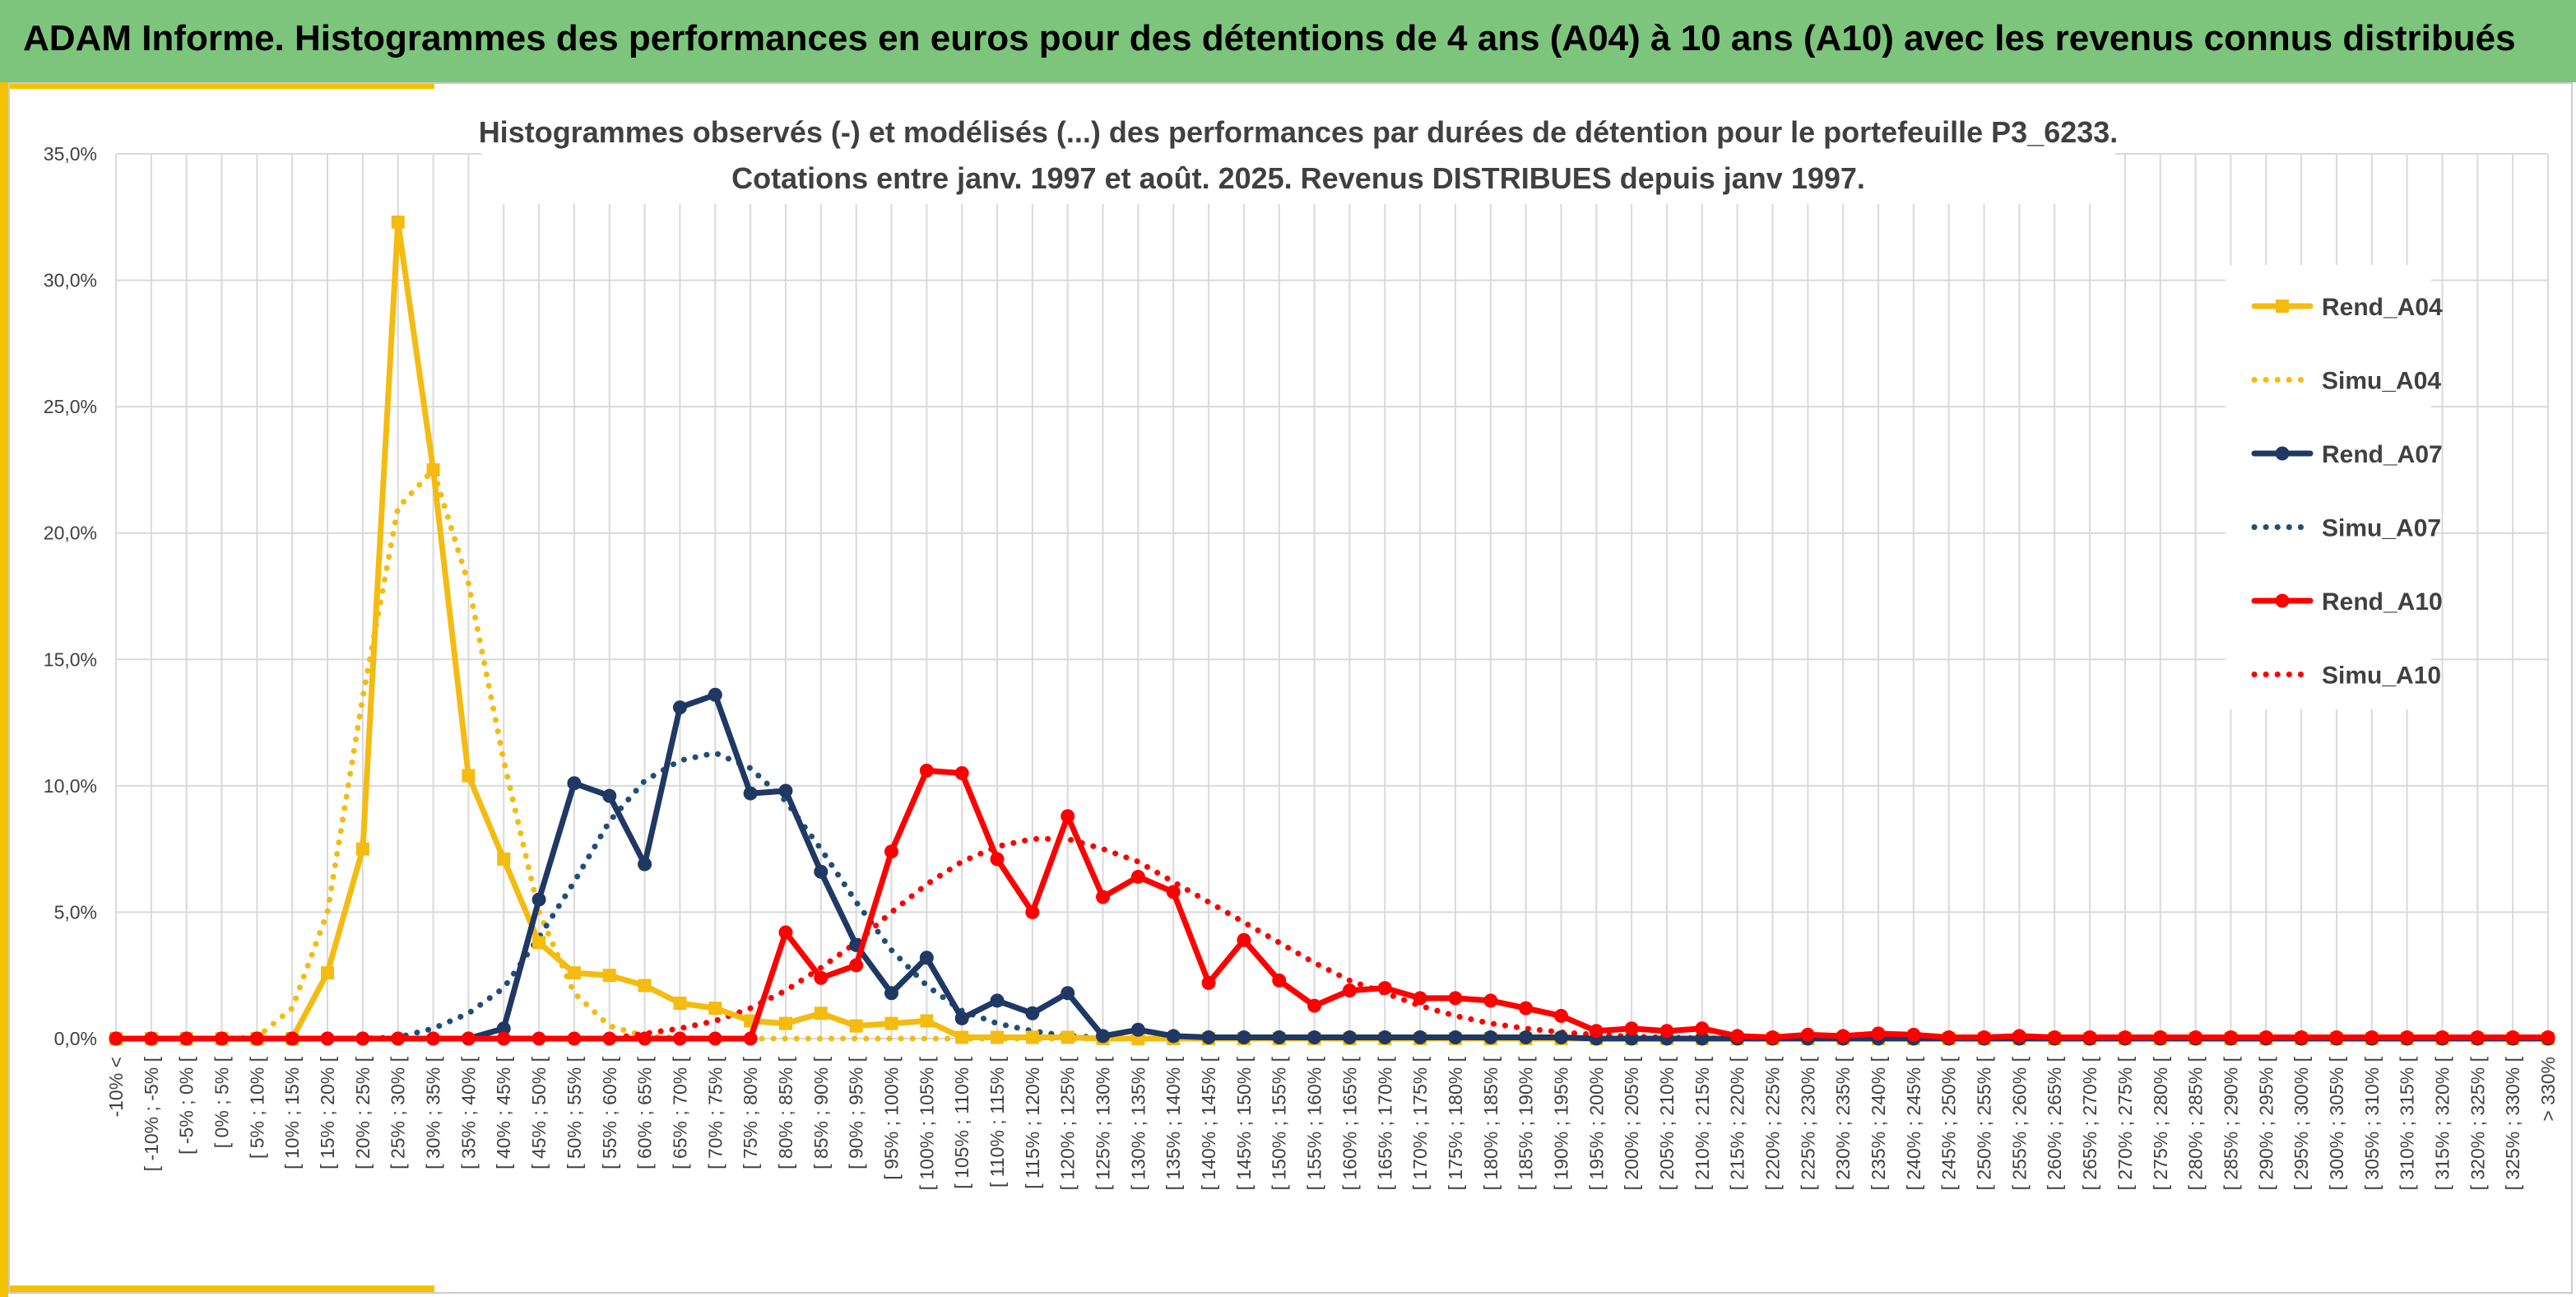 The height and width of the screenshot is (1297, 2576). I want to click on x-tick-label: [ 40% ; 45% [, so click(504, 1112).